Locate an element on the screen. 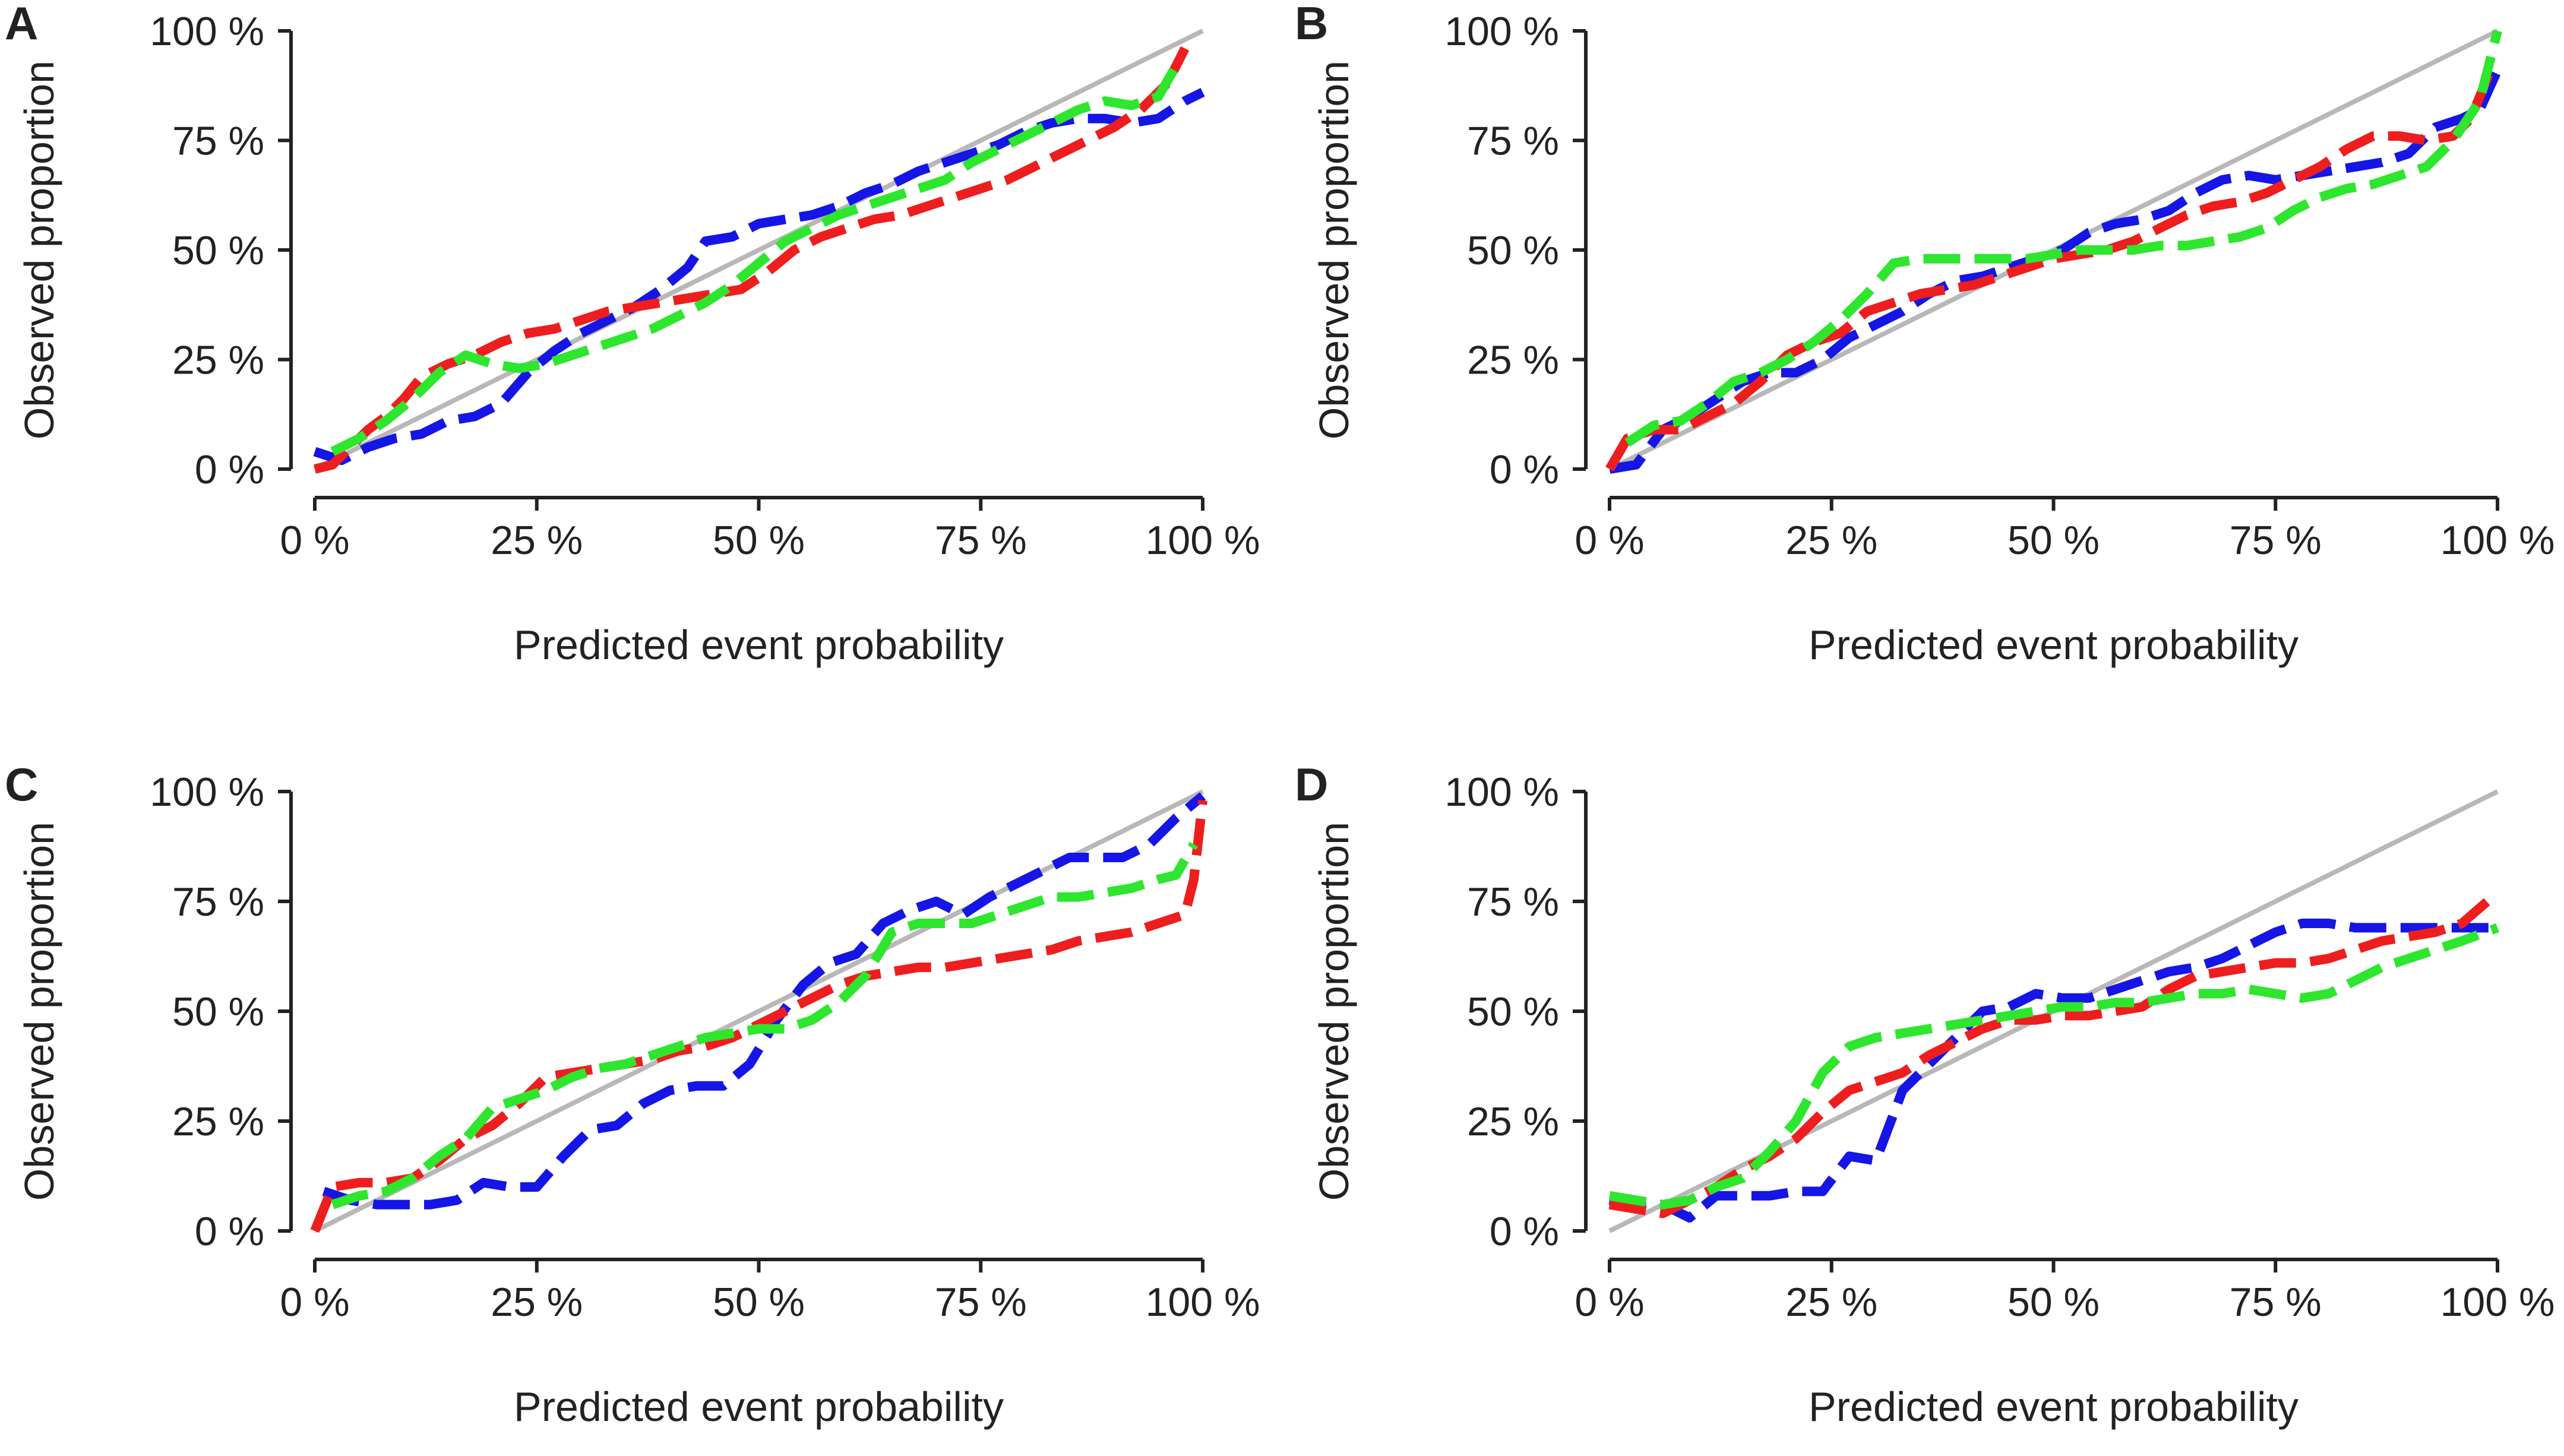 This screenshot has height=1456, width=2564. series-red-c is located at coordinates (758, 1016).